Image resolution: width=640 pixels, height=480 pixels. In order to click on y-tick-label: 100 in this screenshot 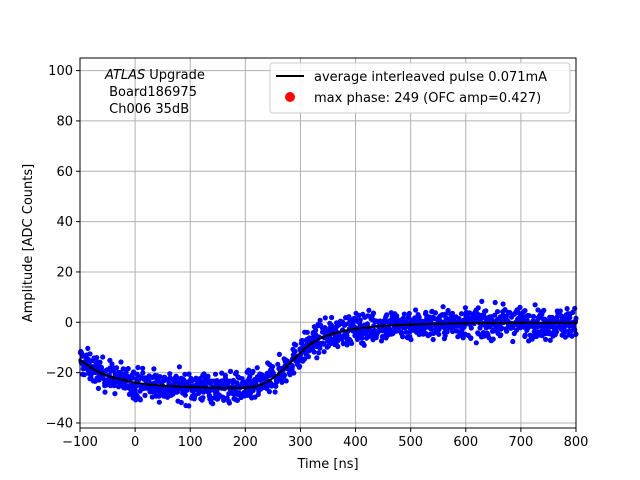, I will do `click(60, 71)`.